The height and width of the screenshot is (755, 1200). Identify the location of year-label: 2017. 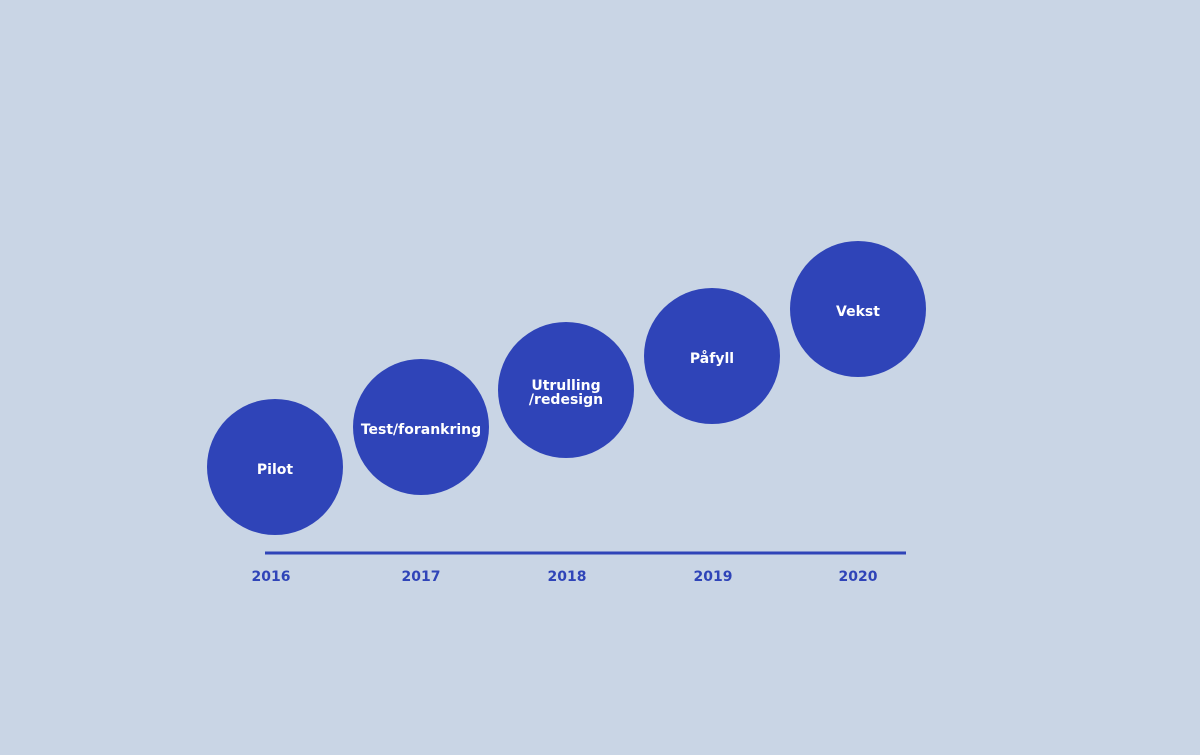
(421, 577).